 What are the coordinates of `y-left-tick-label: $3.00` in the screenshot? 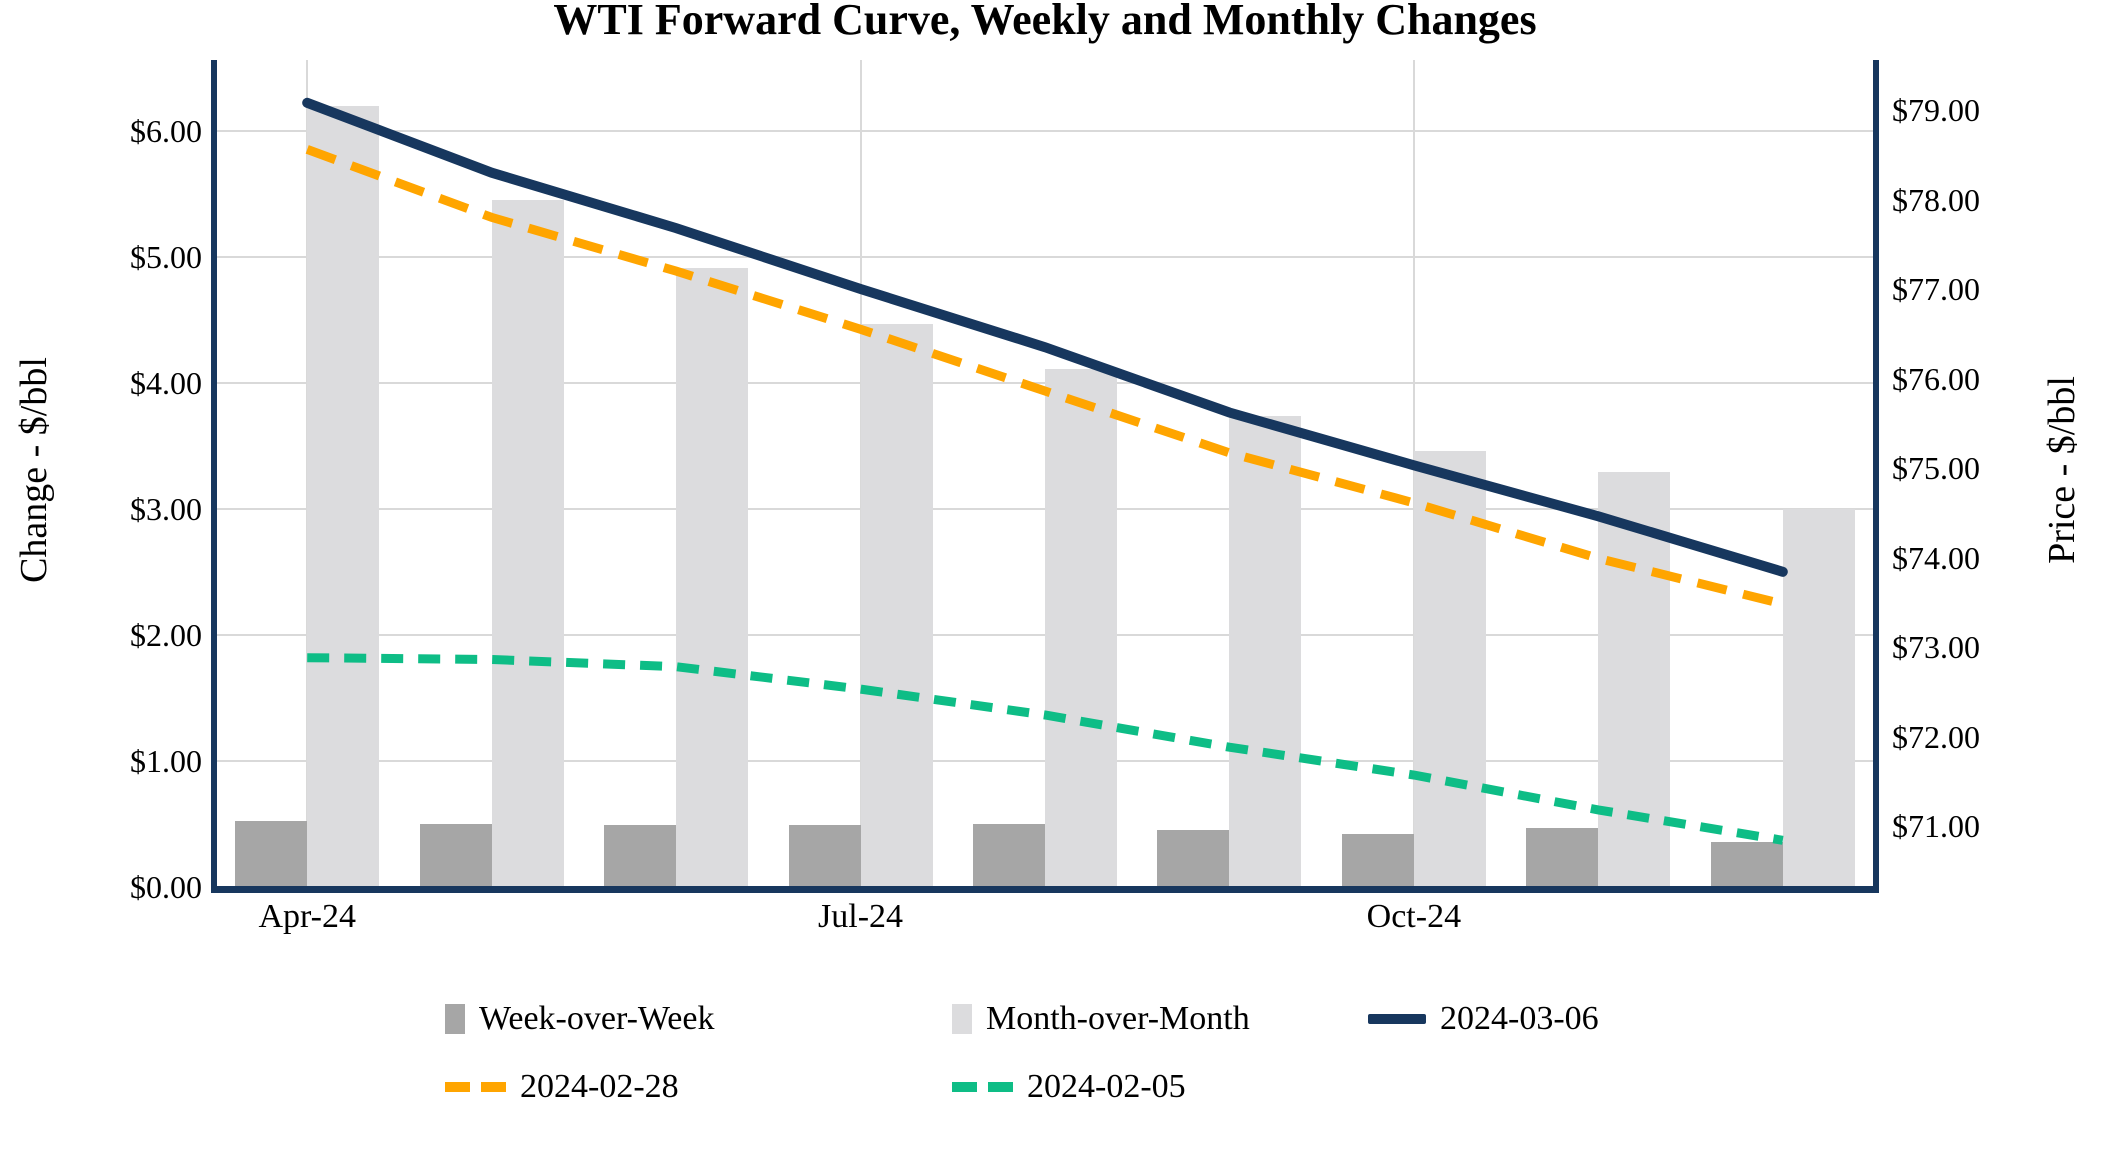 It's located at (166, 509).